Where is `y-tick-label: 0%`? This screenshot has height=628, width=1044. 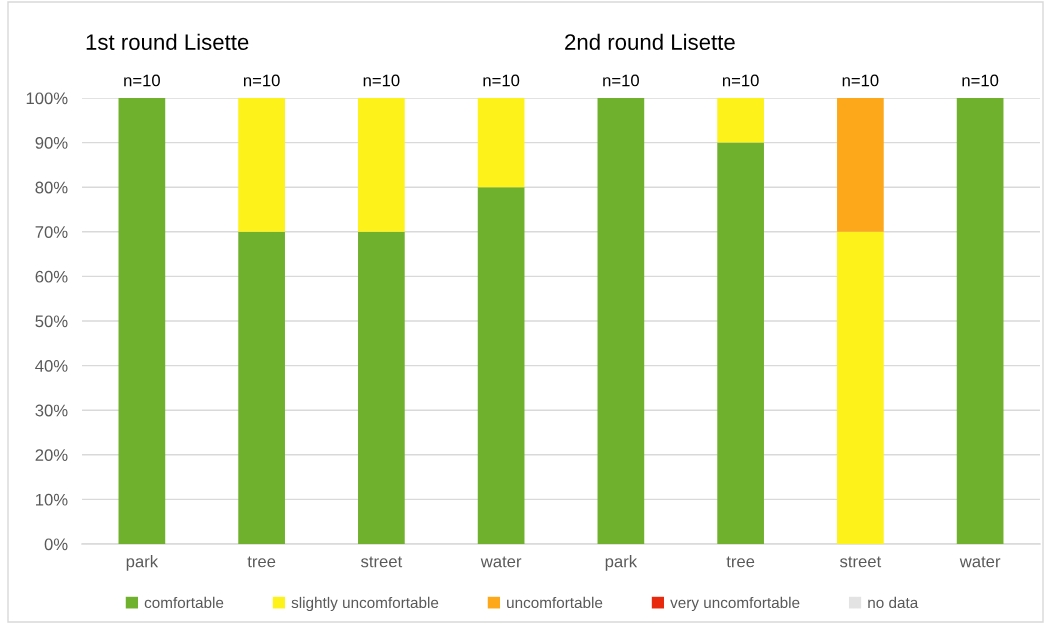
y-tick-label: 0% is located at coordinates (56, 544).